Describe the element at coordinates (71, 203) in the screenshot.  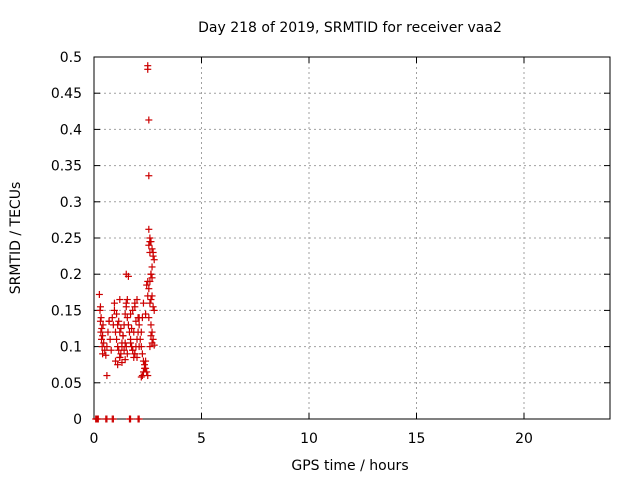
I see `y-tick-label: 0.3` at that location.